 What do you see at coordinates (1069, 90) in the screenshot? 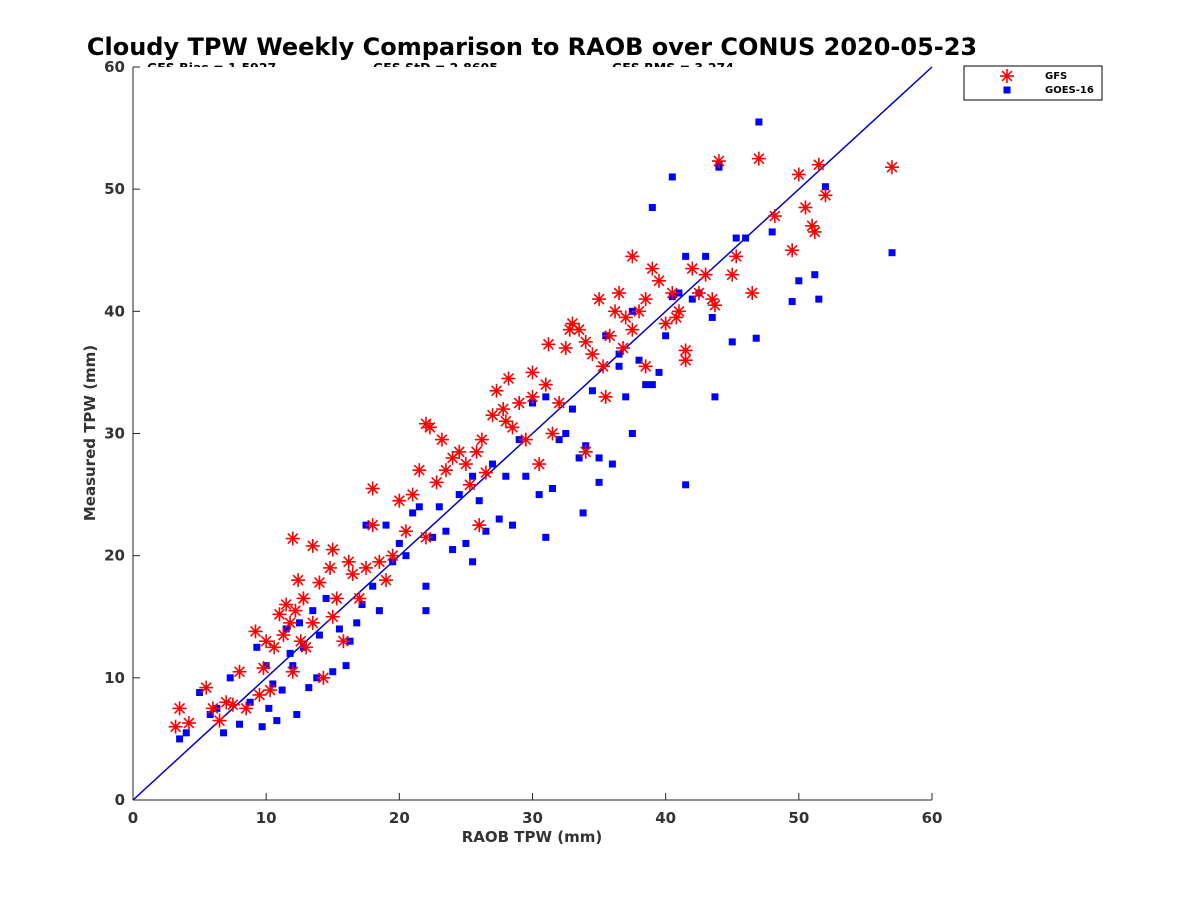
I see `legend-goes-16-label: GOES-16` at bounding box center [1069, 90].